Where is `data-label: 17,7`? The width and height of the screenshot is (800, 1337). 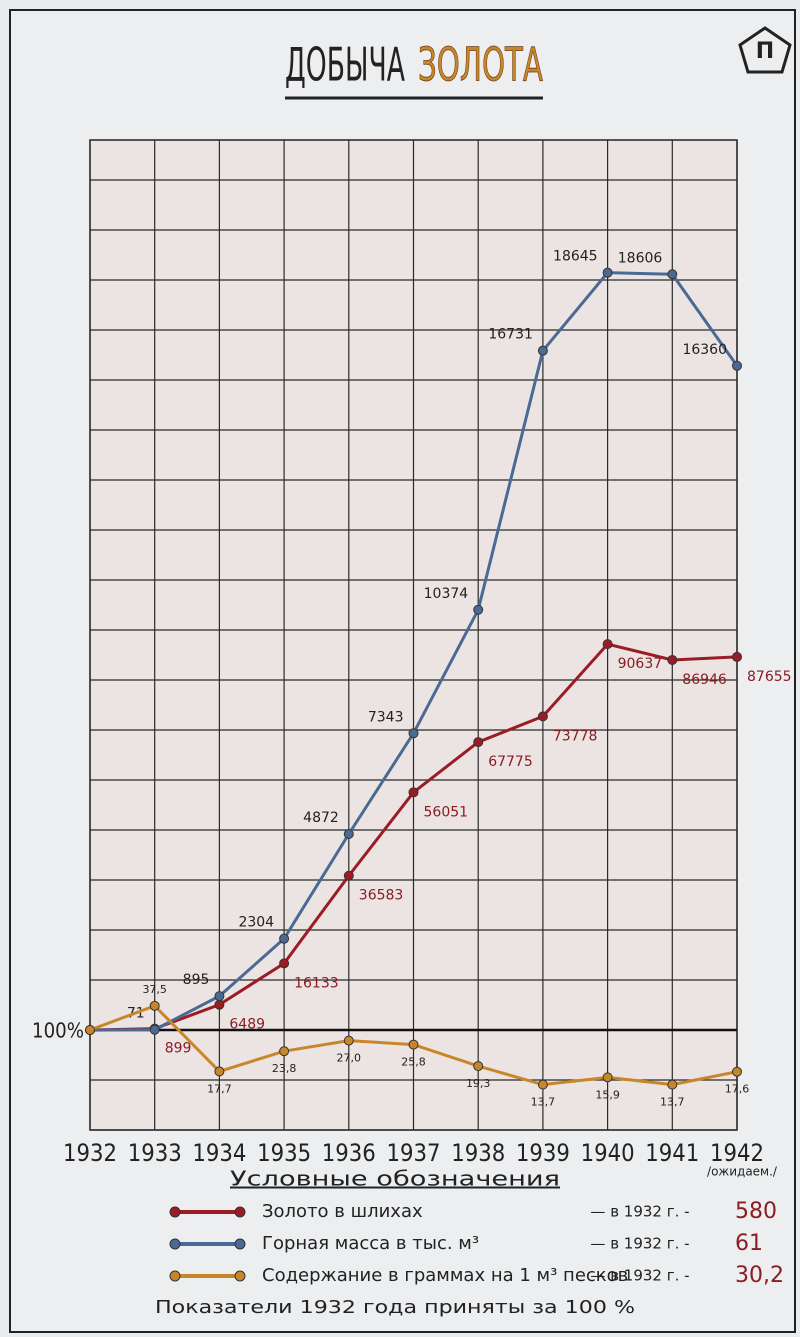
data-label: 17,7 is located at coordinates (219, 1088).